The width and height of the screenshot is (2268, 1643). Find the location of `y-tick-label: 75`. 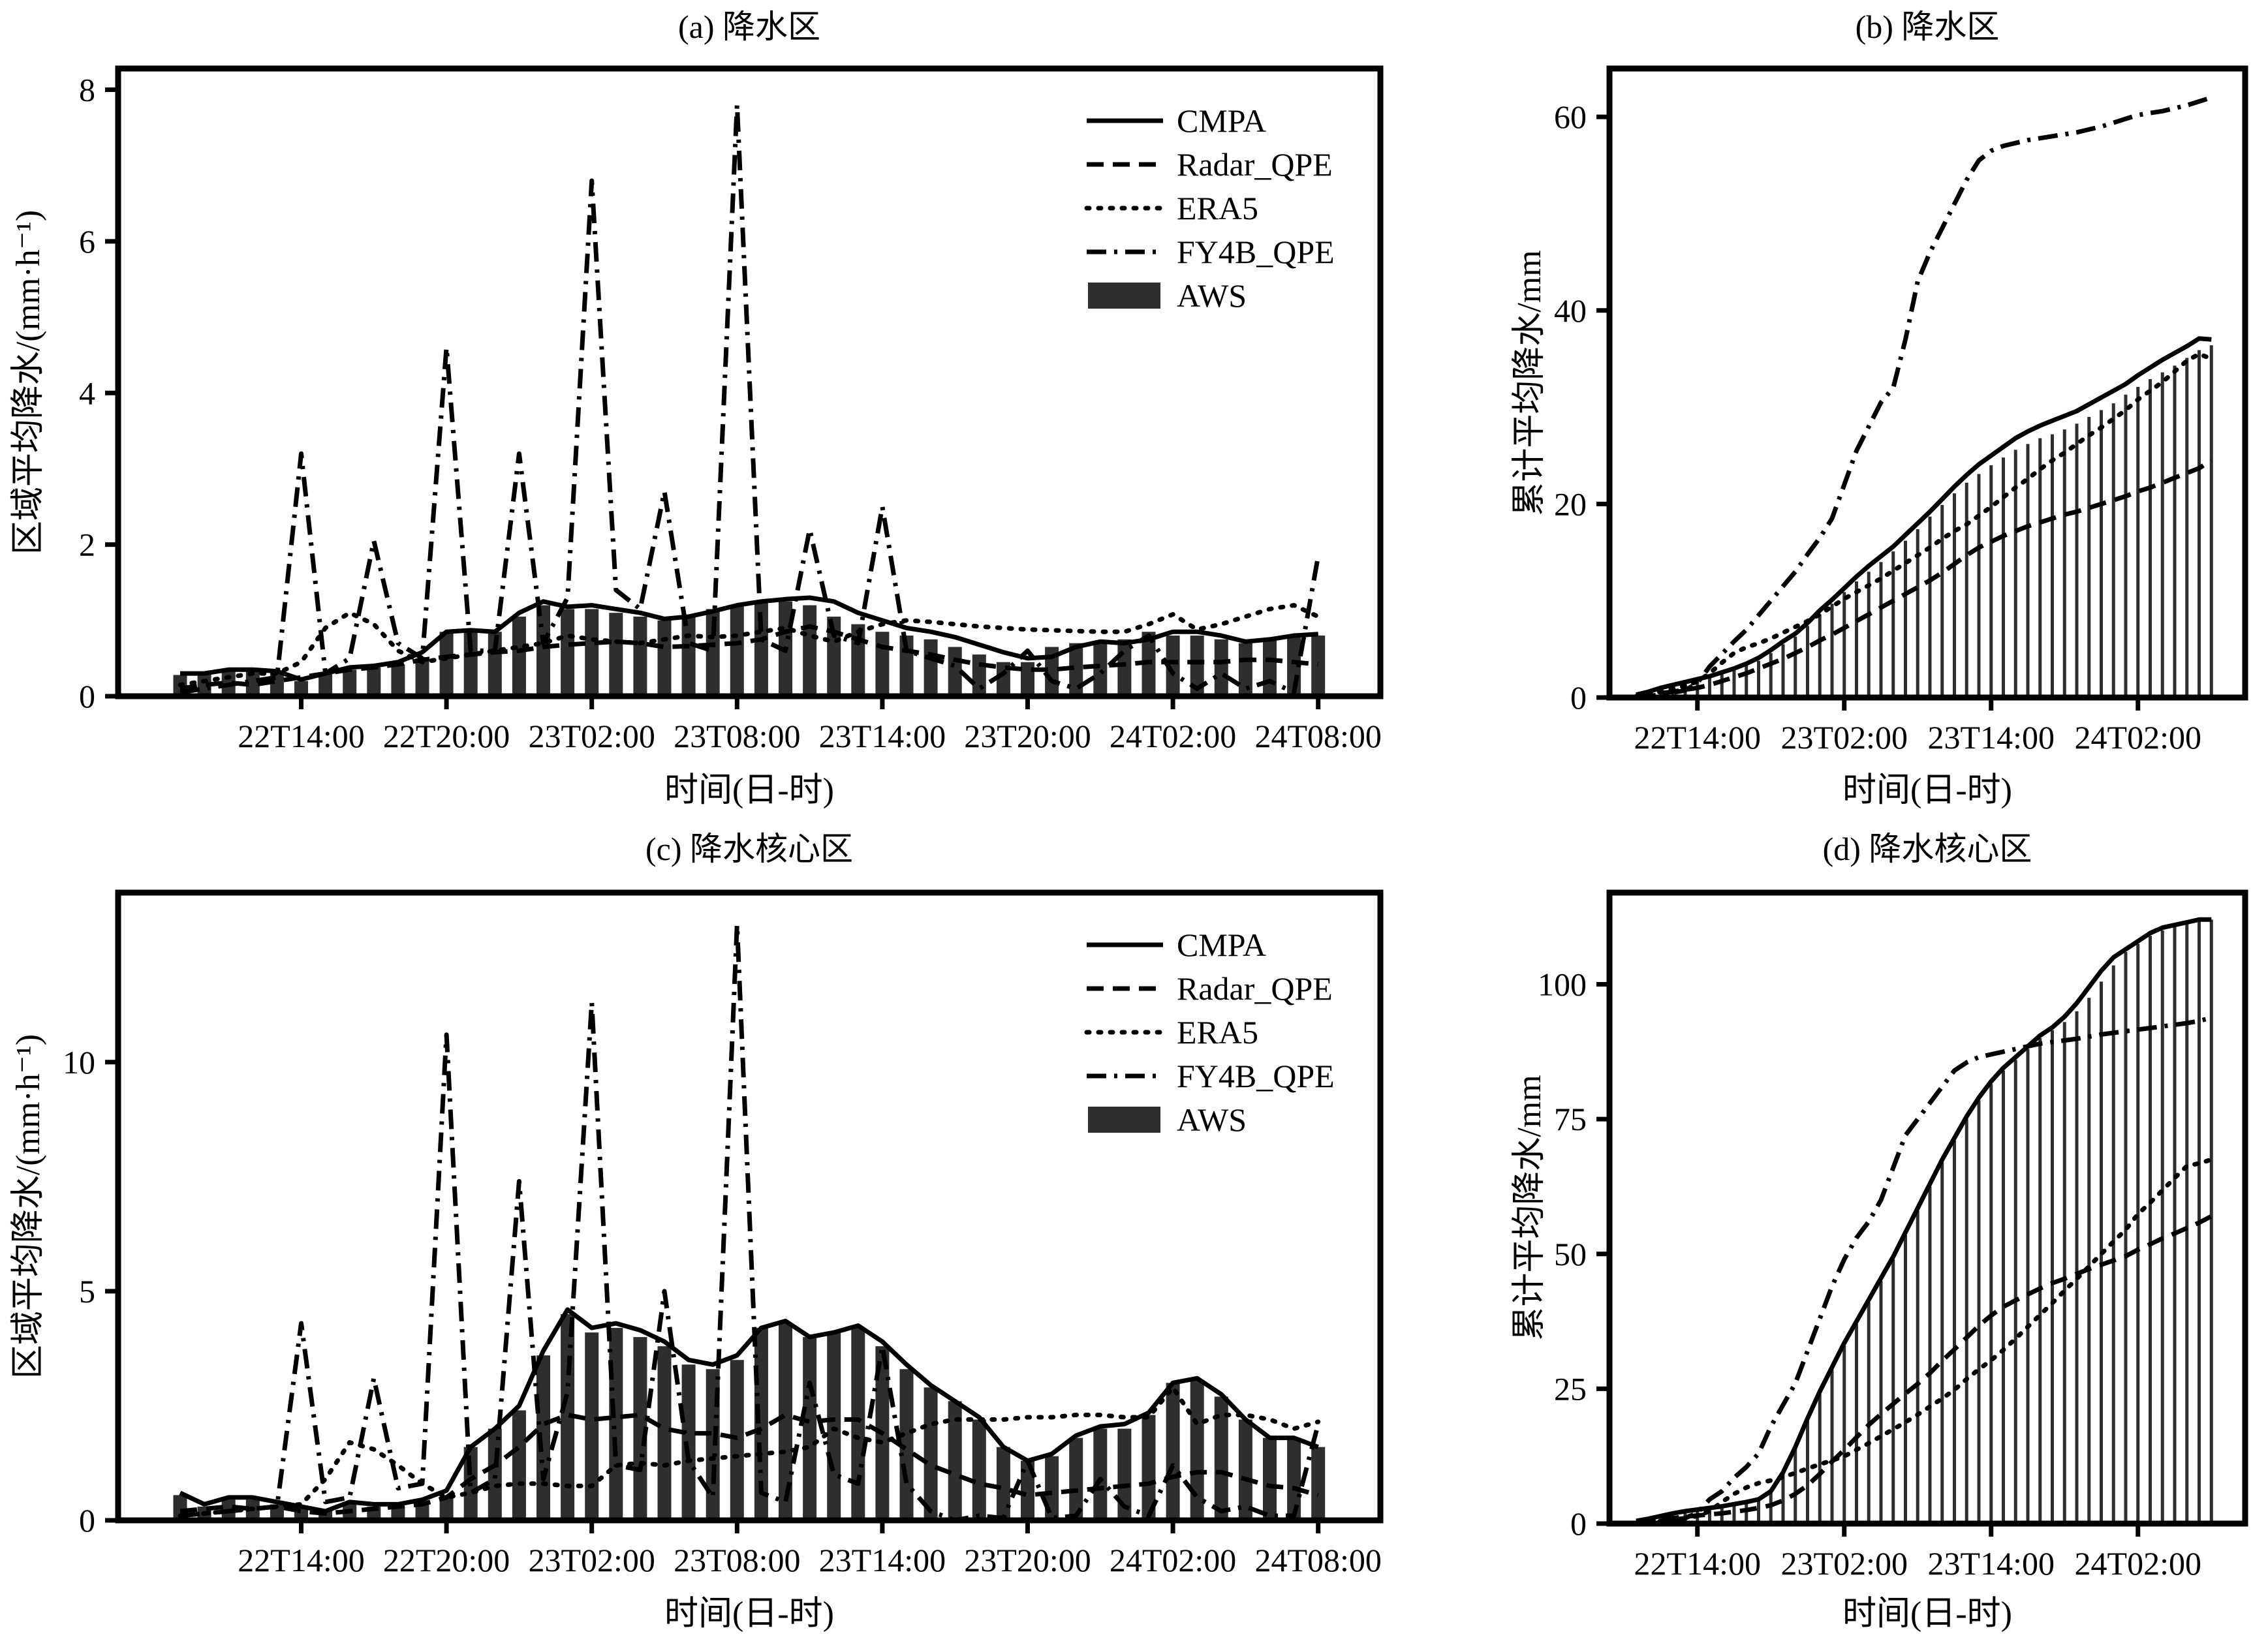

y-tick-label: 75 is located at coordinates (1571, 1119).